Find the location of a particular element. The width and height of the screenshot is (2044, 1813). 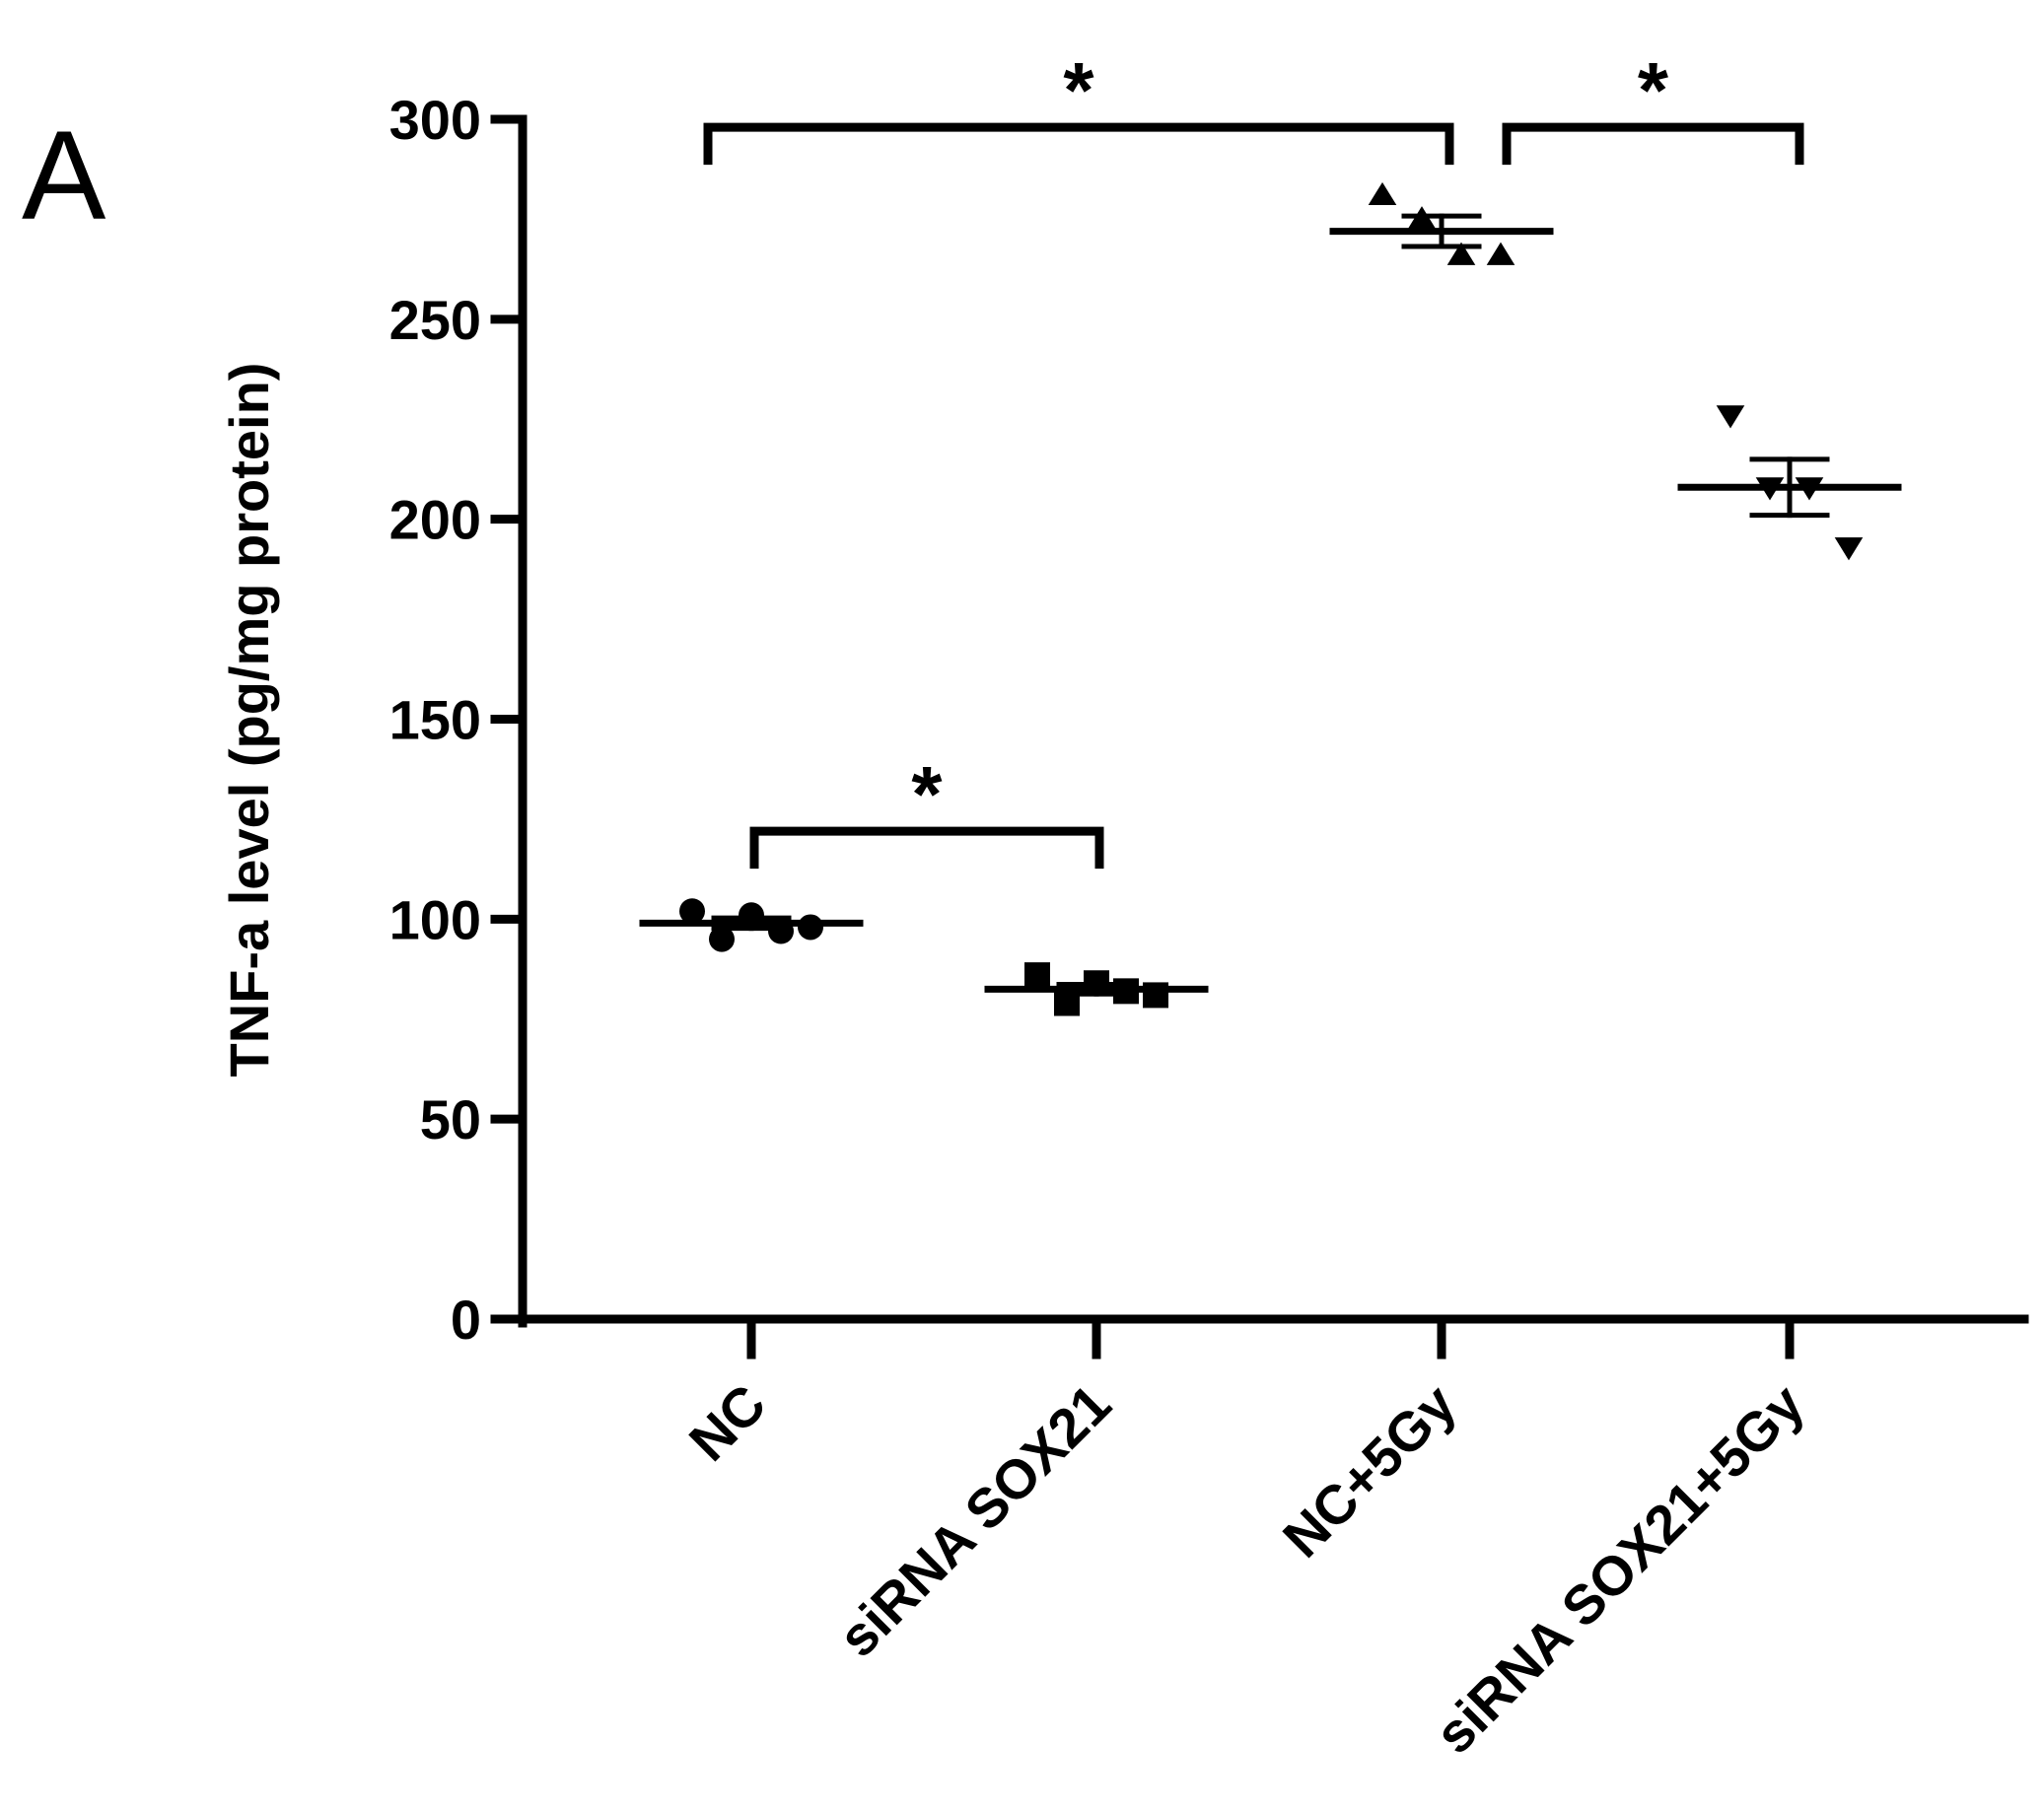

y-ticks: 0 50 100 150 200 250 300 is located at coordinates (459, 720).